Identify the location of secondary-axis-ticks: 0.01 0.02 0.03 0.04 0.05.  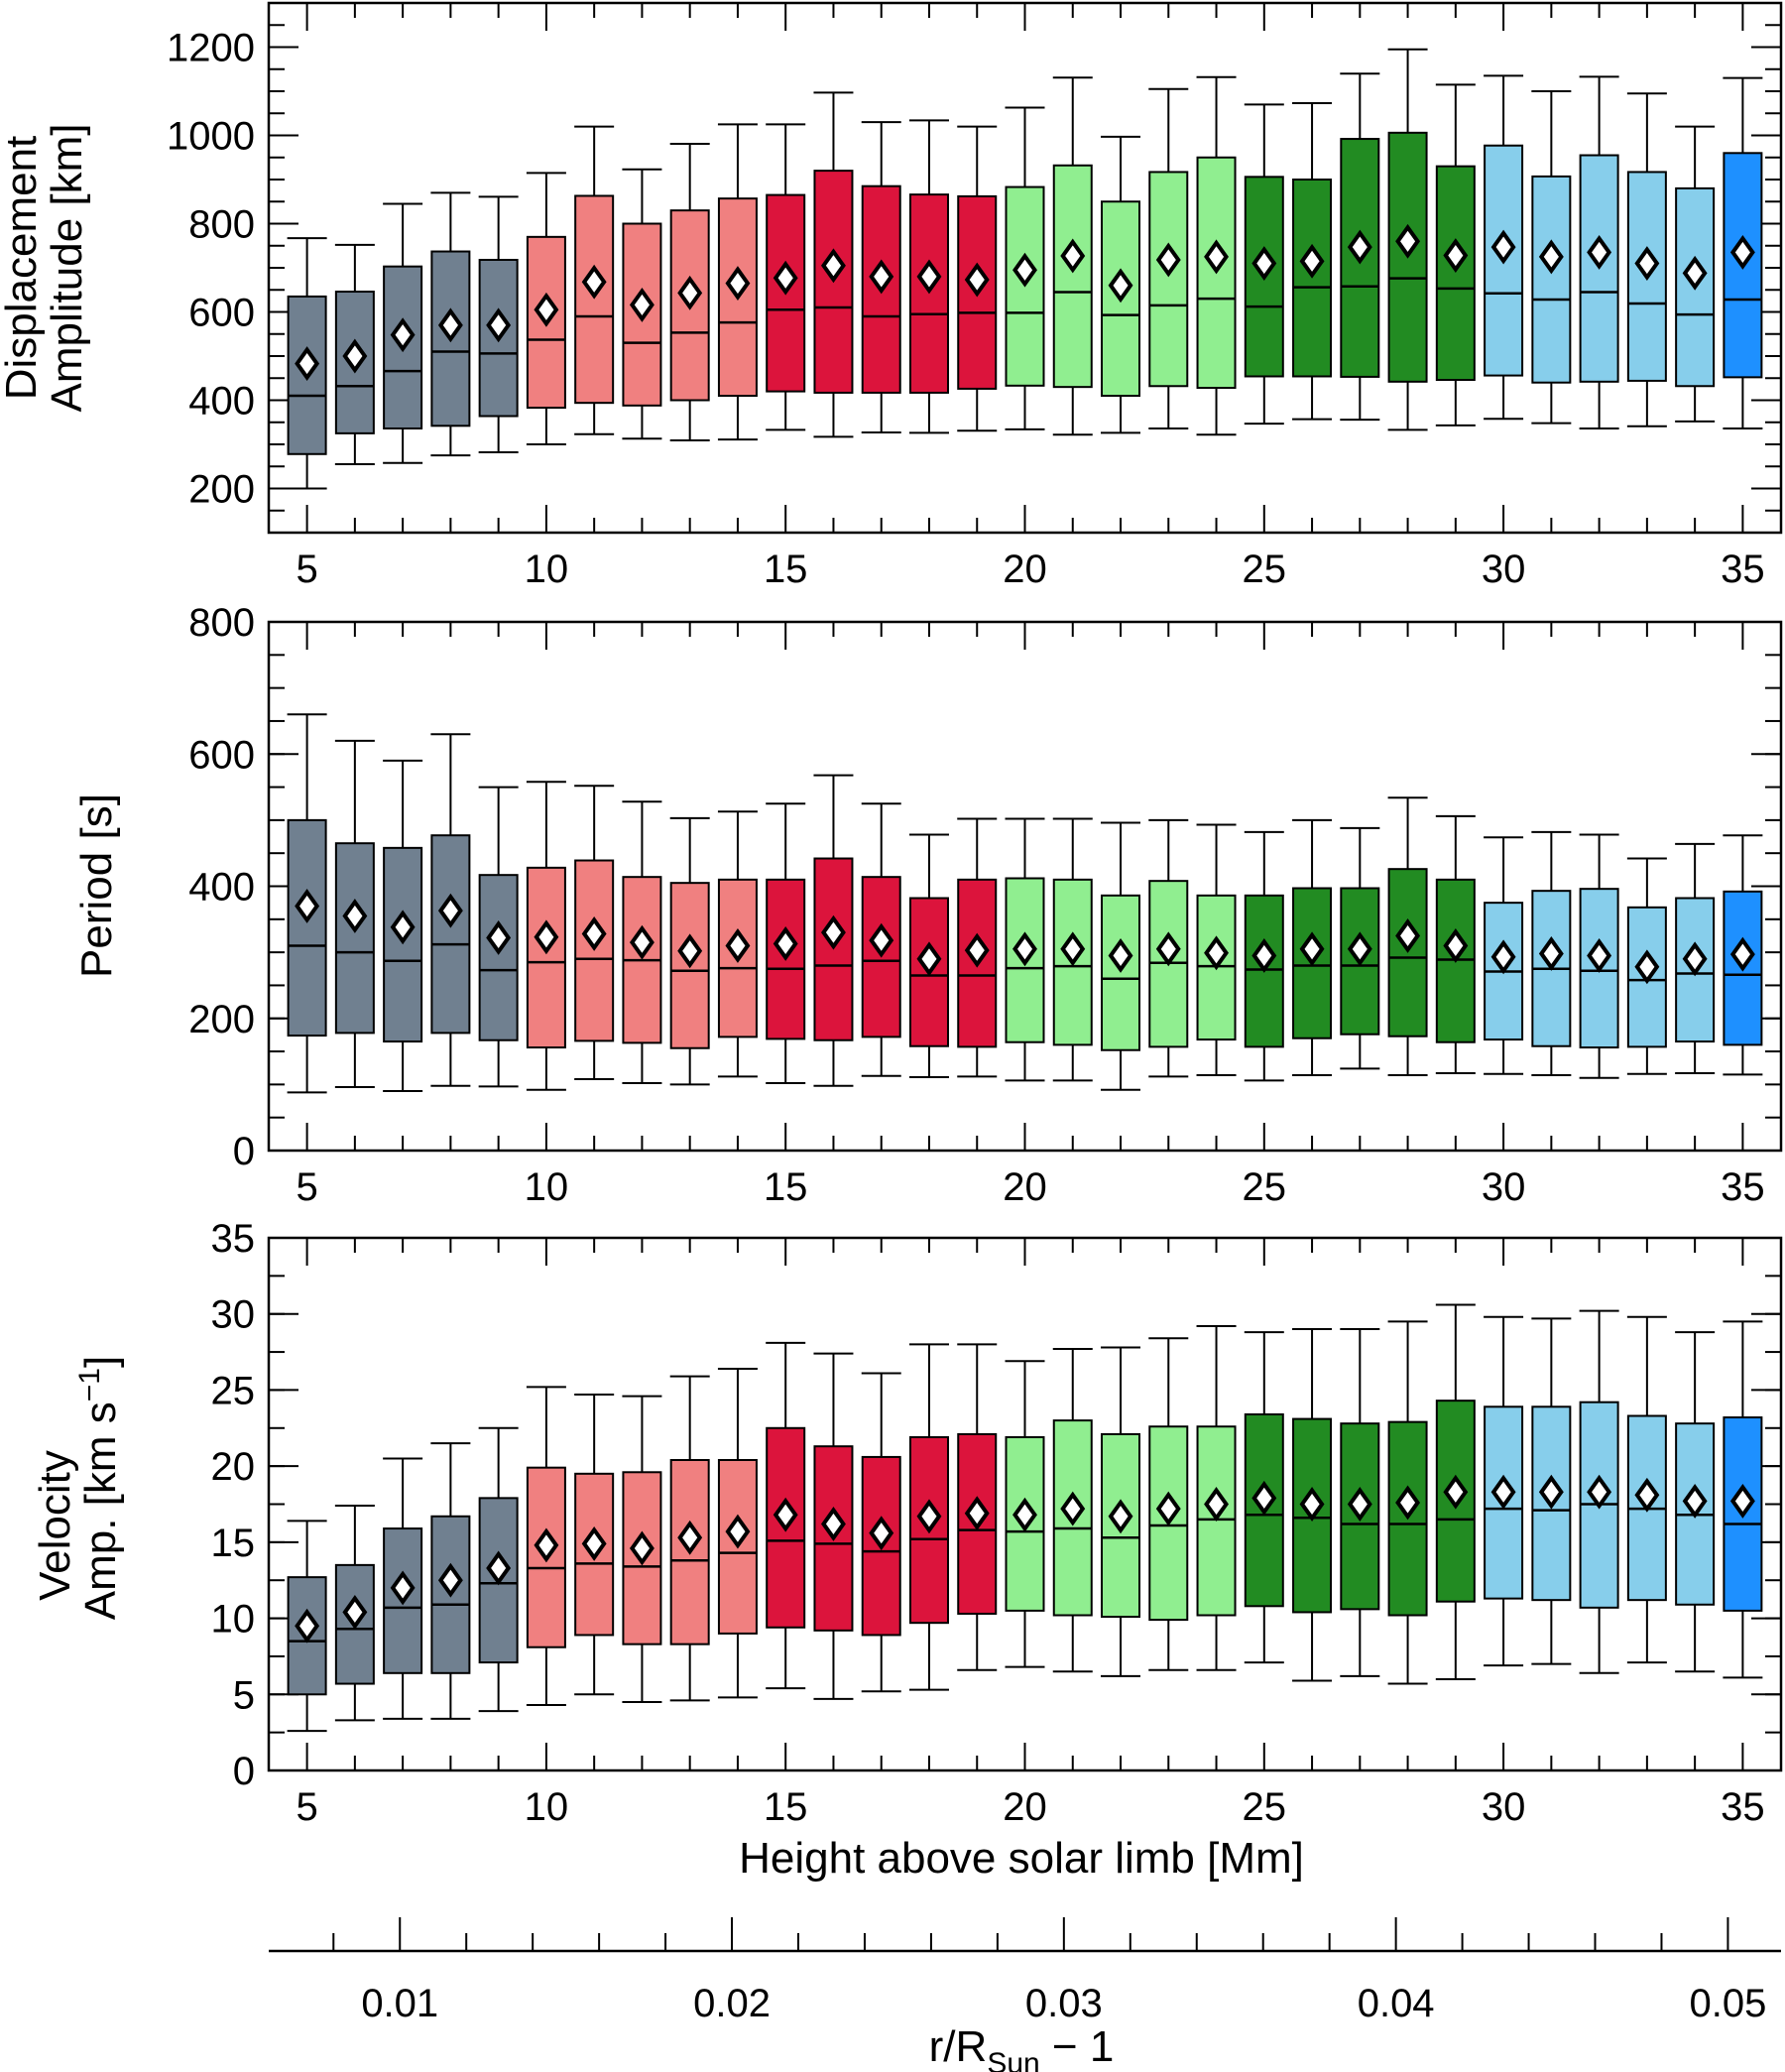
(1049, 1971).